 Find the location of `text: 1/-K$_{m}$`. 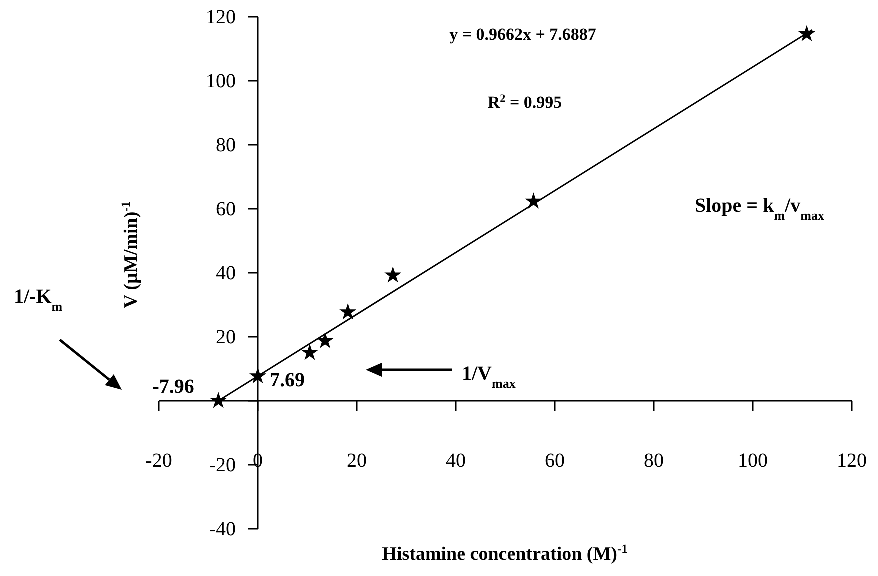

text: 1/-K$_{m}$ is located at coordinates (38, 300).